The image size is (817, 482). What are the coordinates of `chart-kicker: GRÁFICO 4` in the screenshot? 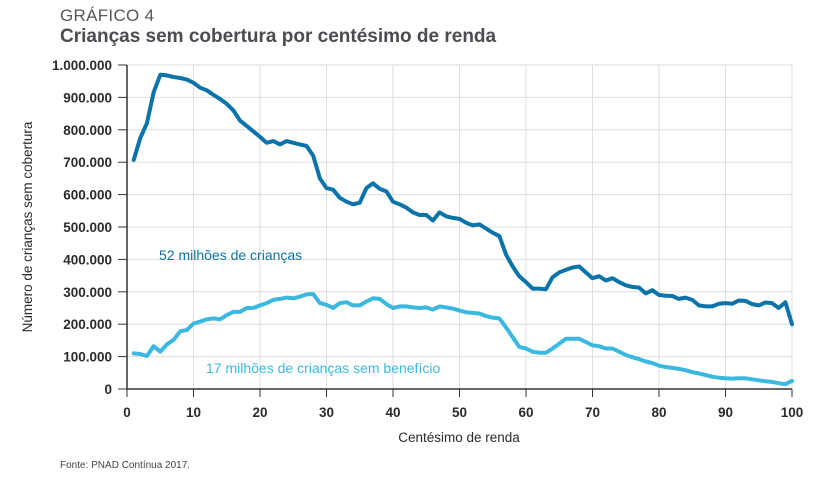 It's located at (107, 15).